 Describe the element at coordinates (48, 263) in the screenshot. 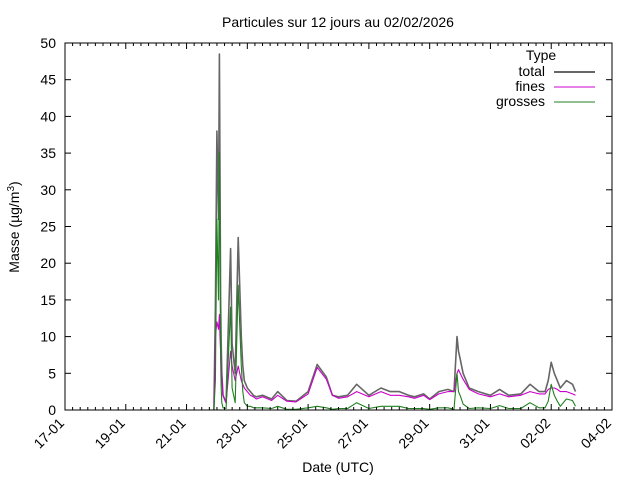

I see `y-tick-label: 20` at that location.